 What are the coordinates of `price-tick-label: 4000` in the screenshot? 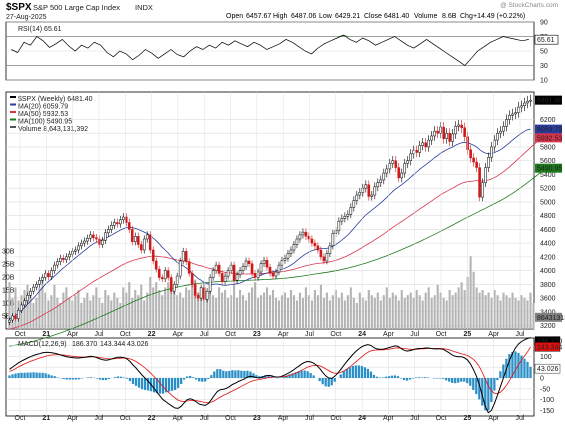 It's located at (548, 271).